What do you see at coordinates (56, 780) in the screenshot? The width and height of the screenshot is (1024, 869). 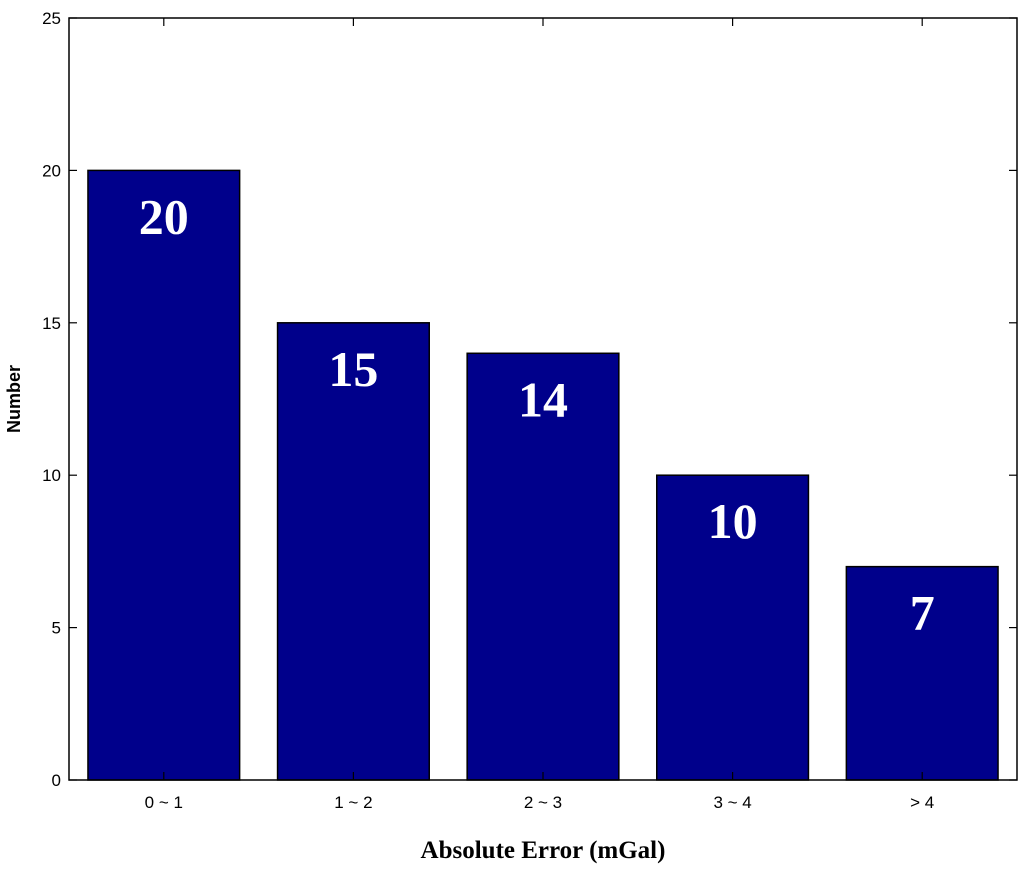 I see `y-tick-label-0: 0` at bounding box center [56, 780].